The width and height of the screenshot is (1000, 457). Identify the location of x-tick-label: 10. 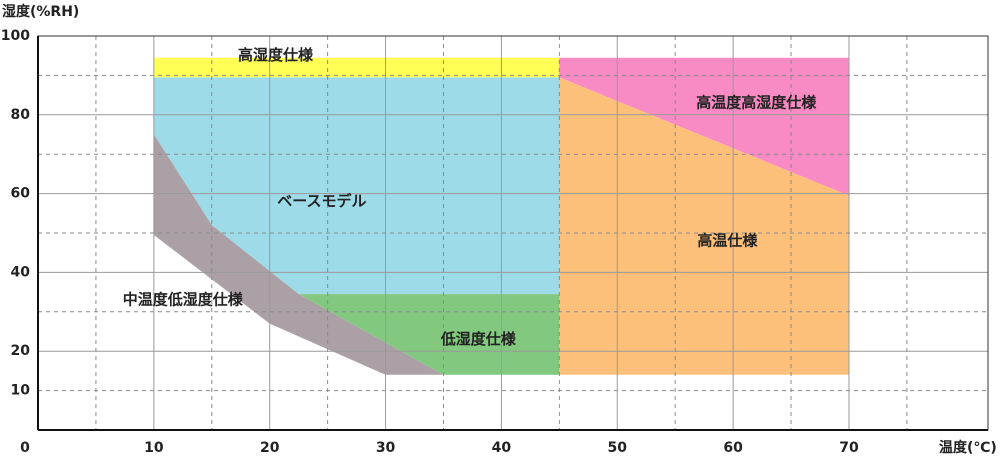
(154, 448).